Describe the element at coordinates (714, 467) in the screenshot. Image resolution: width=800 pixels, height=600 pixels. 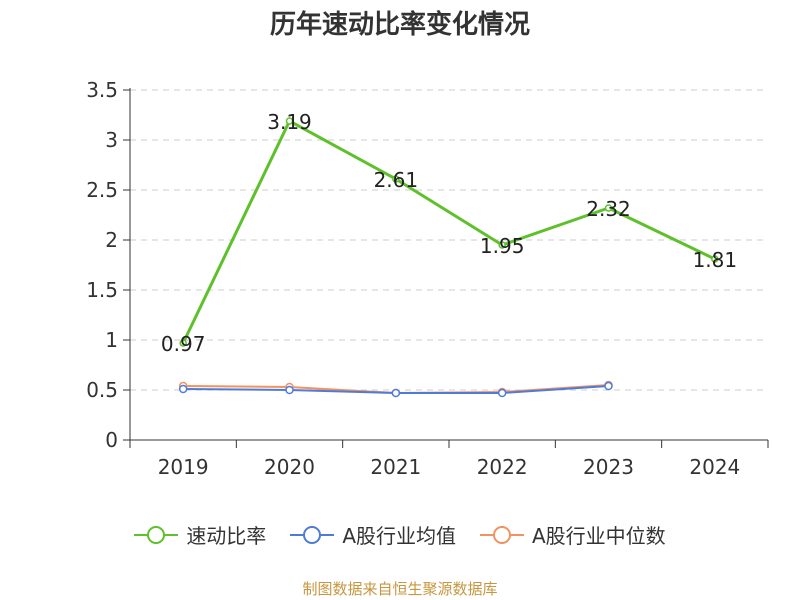
I see `x-tick-label: 2024` at that location.